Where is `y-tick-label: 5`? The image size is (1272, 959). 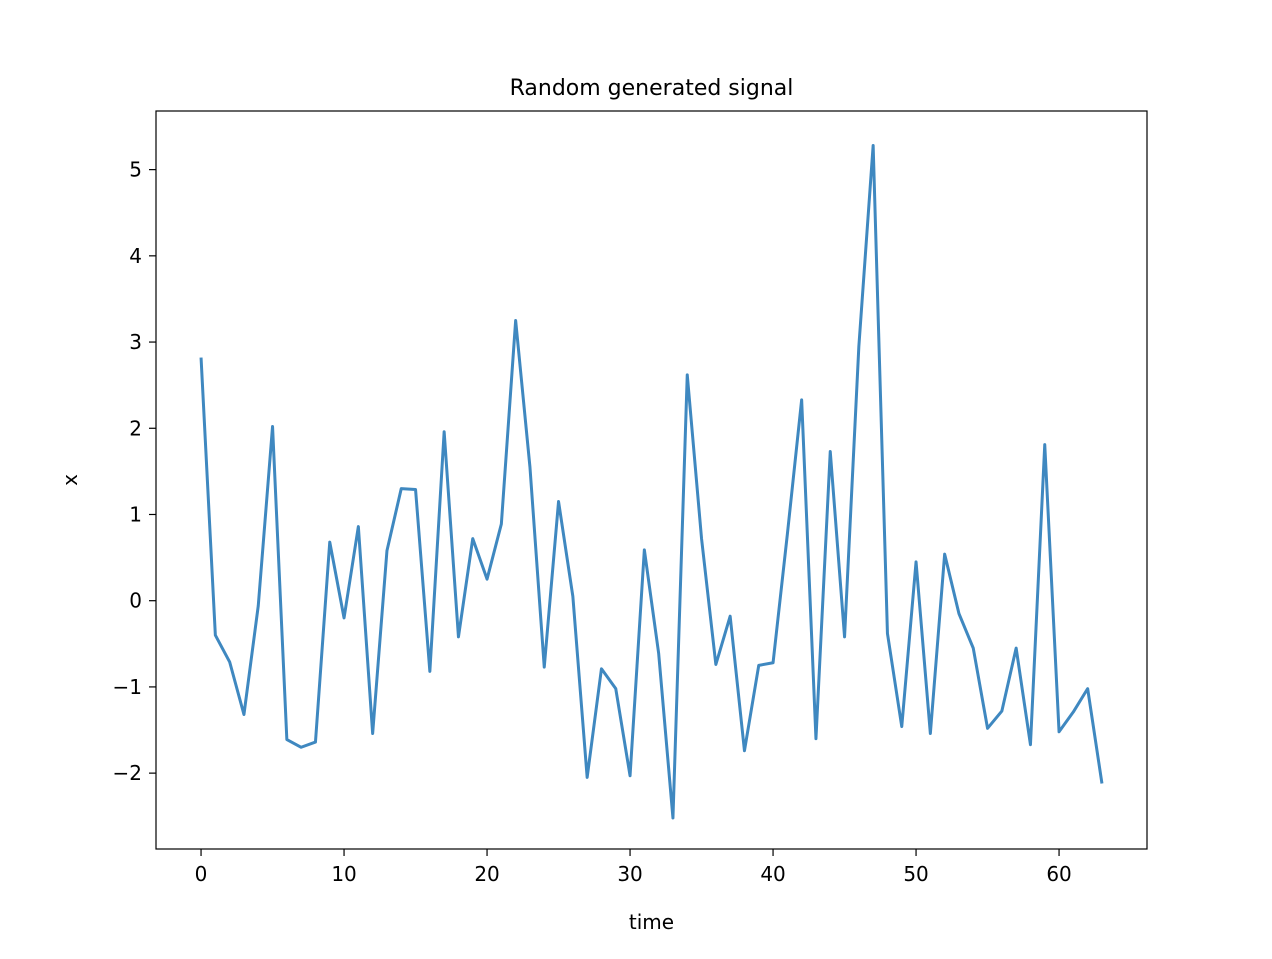 y-tick-label: 5 is located at coordinates (135, 170).